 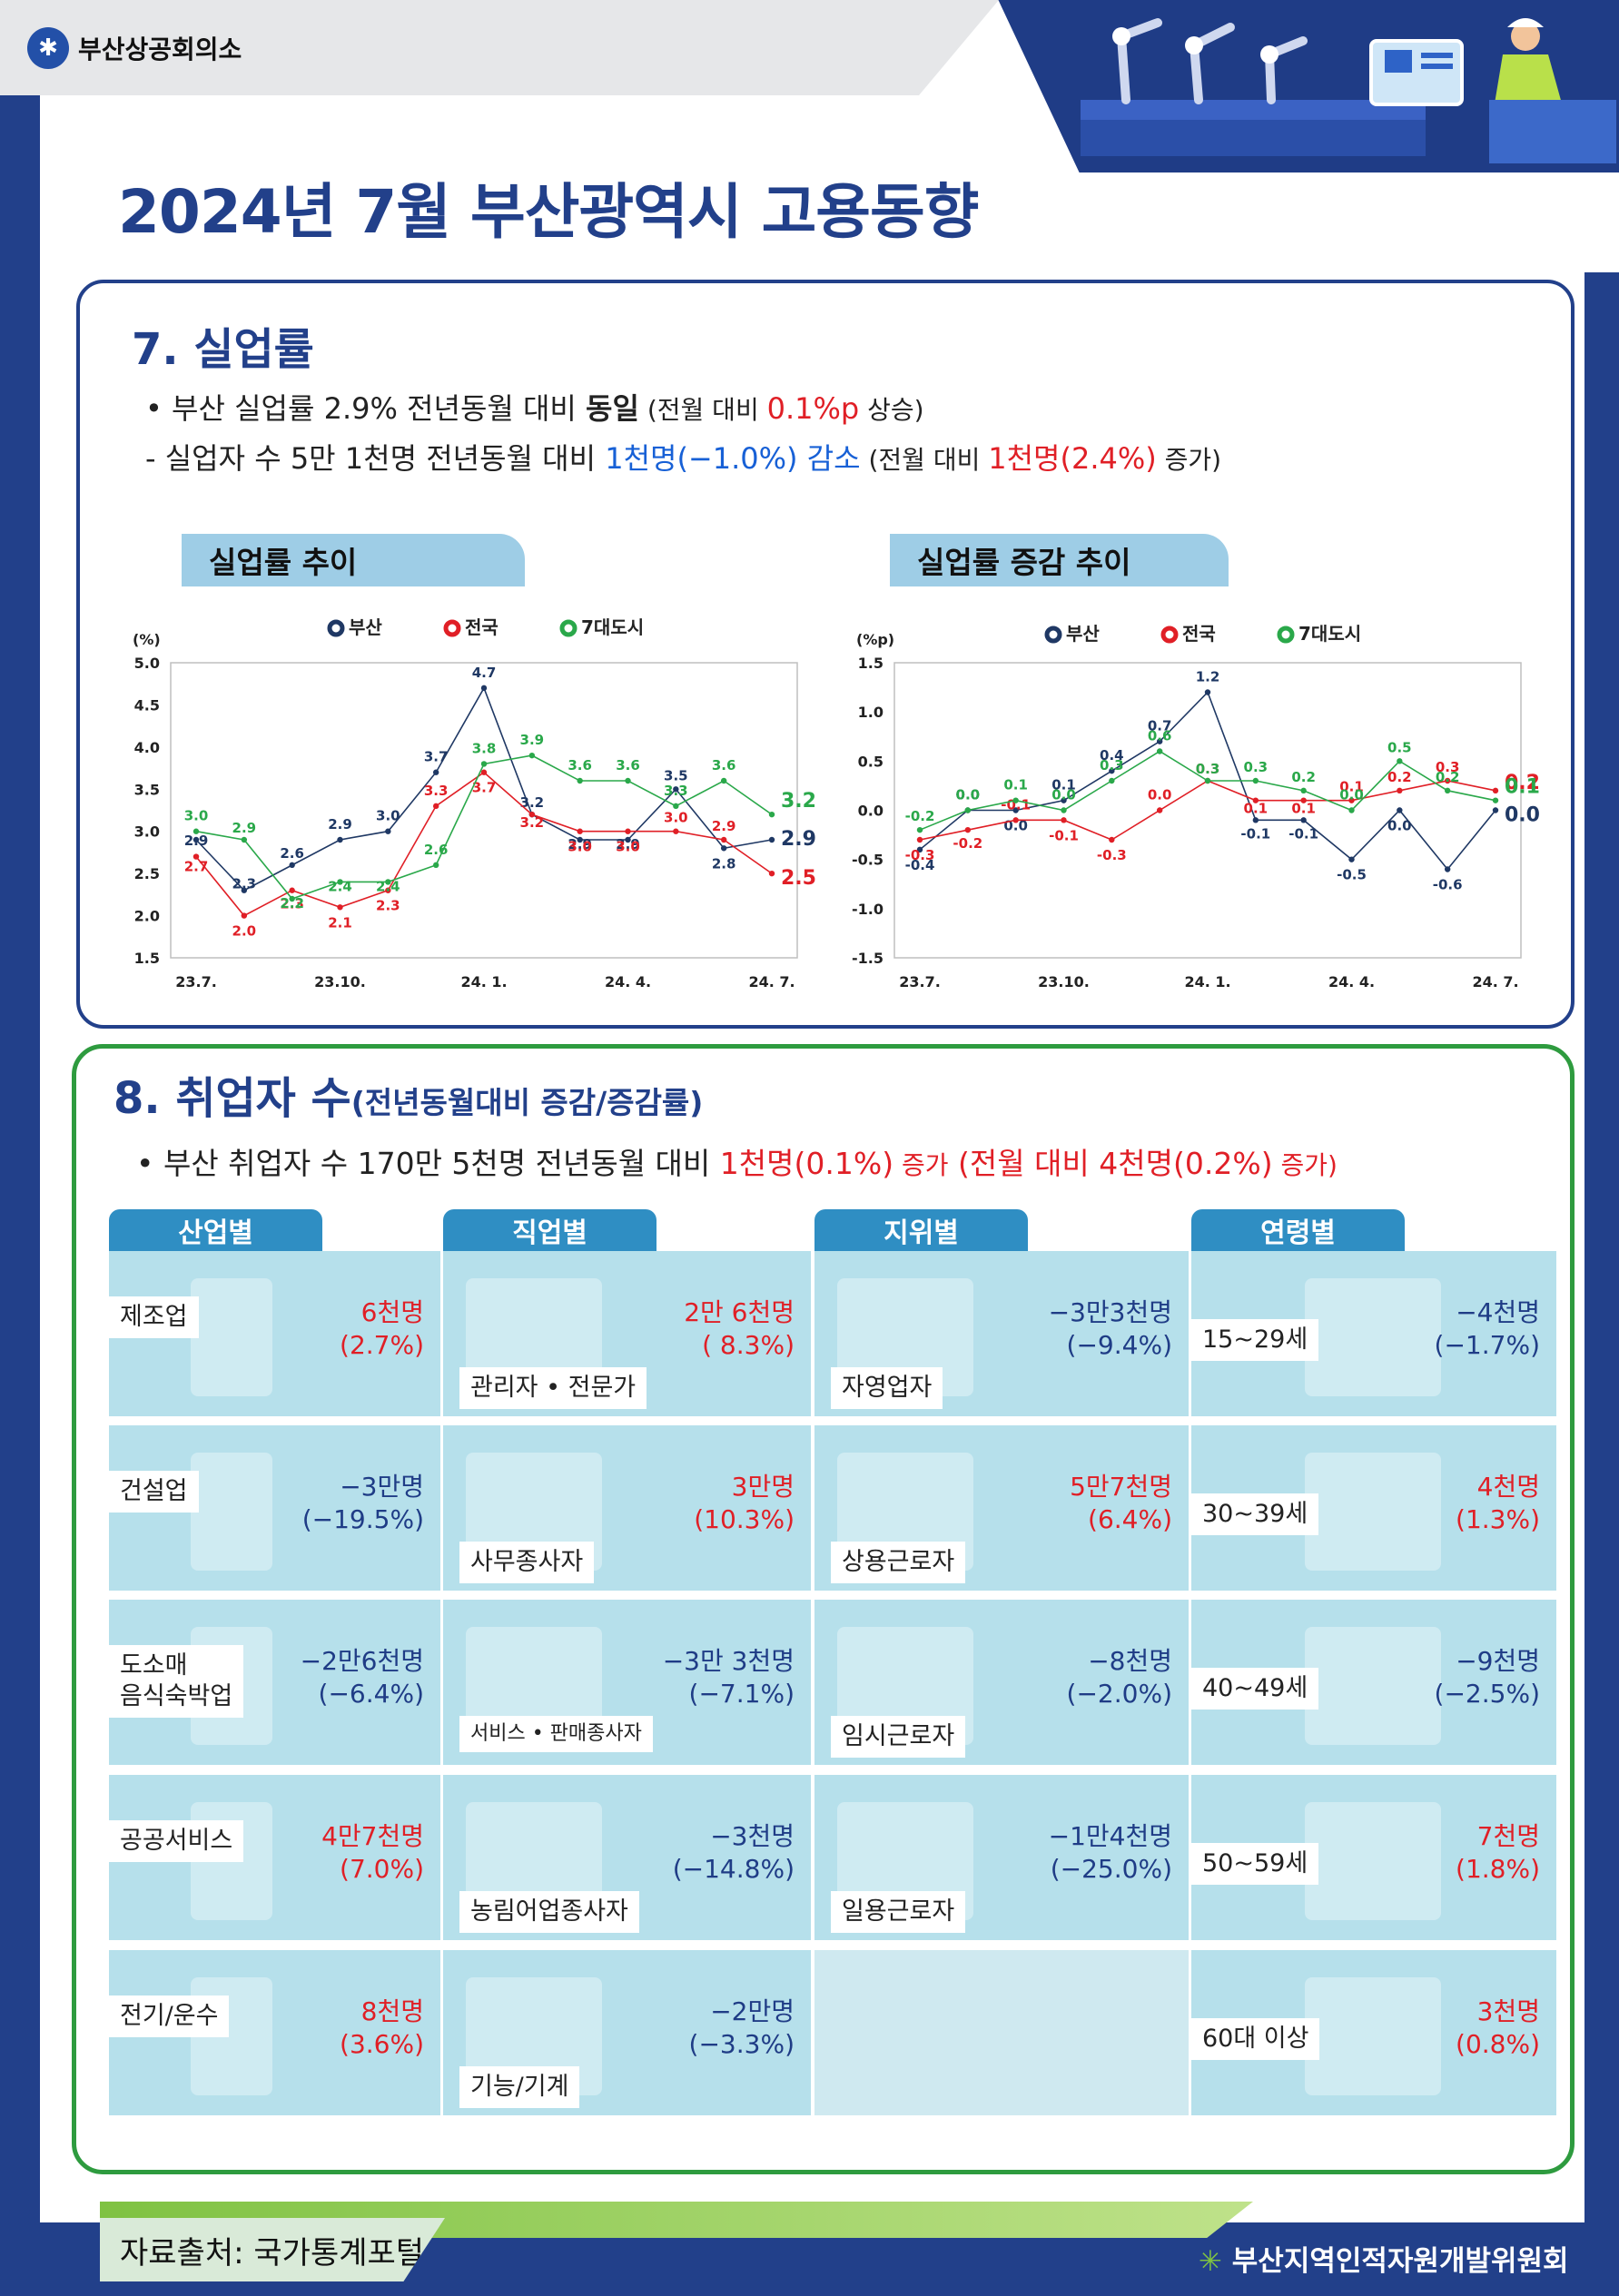 What do you see at coordinates (724, 863) in the screenshot?
I see `data-label: 2.8` at bounding box center [724, 863].